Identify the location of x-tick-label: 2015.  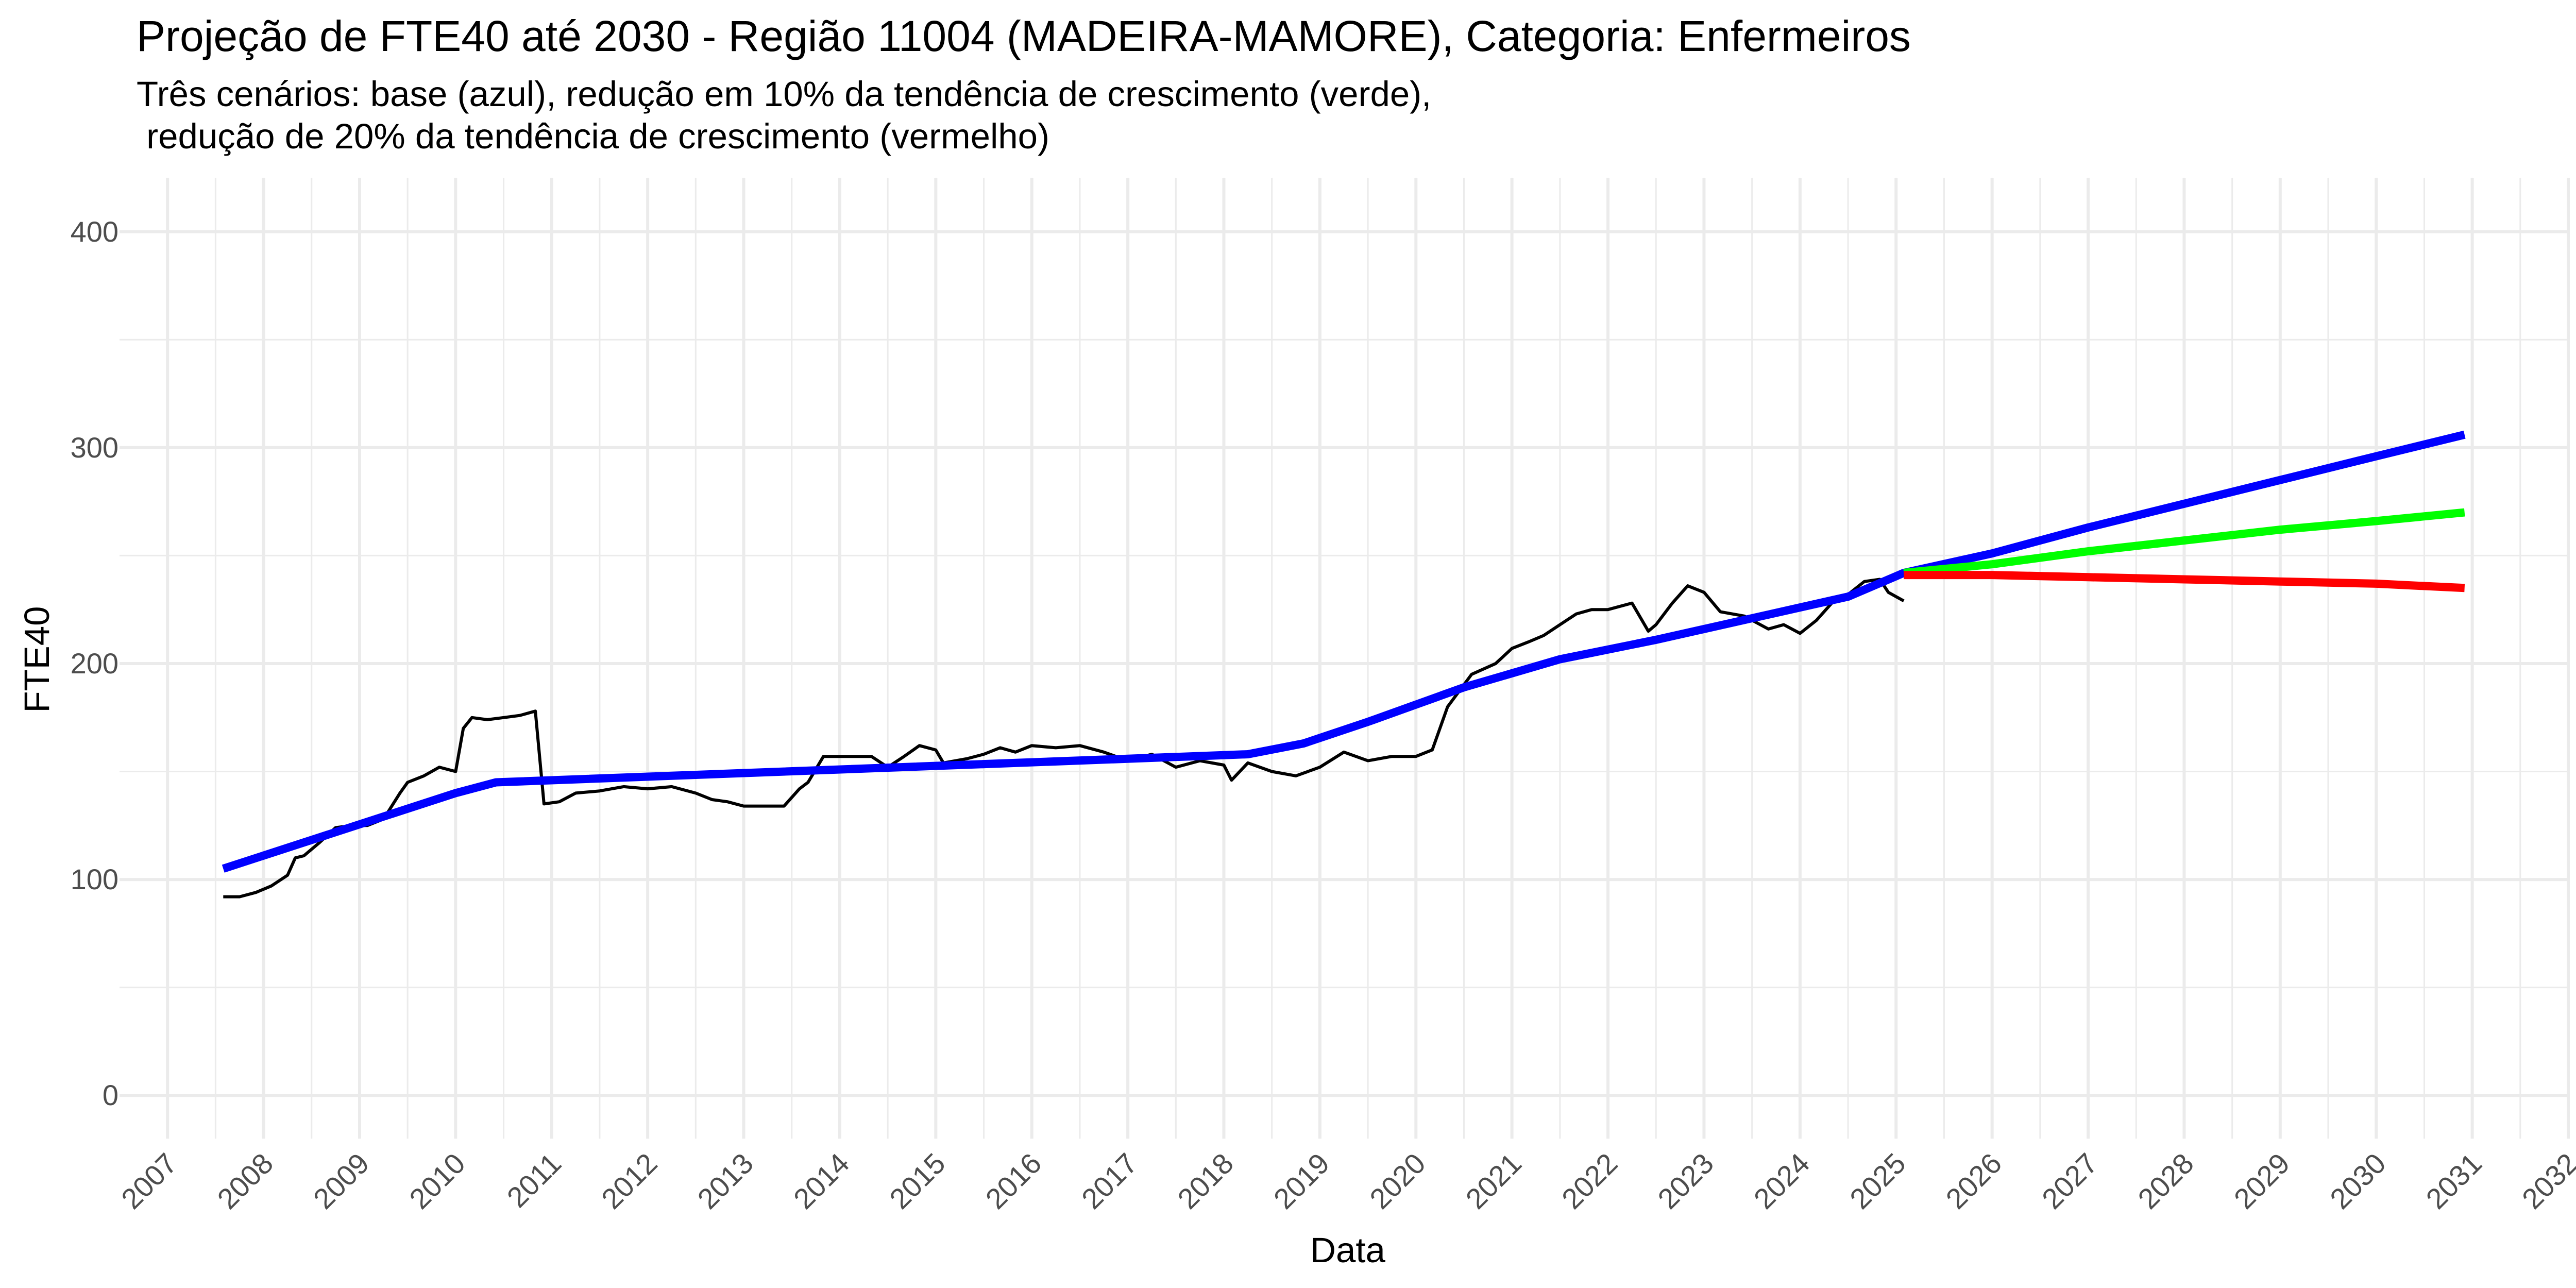
(917, 1181).